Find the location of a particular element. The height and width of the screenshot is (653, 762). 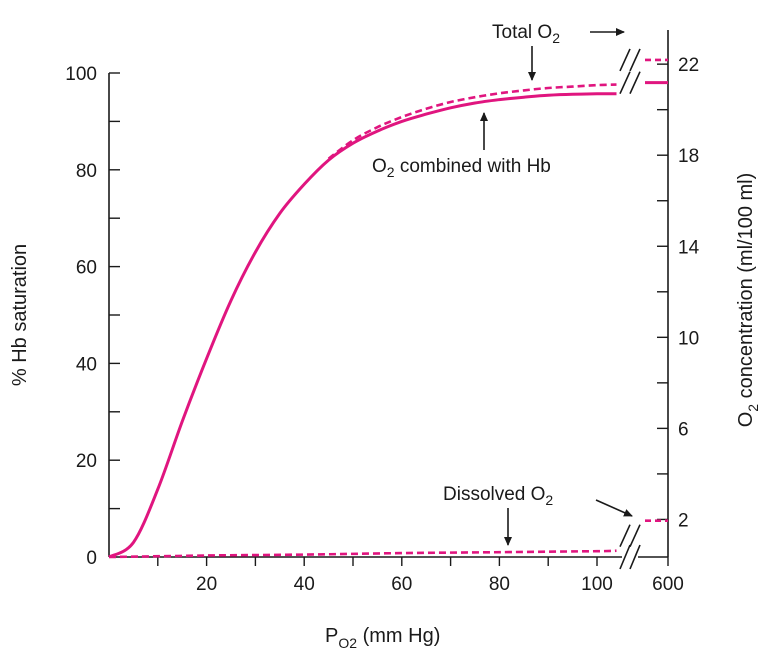

y-right-tick-label: 6 is located at coordinates (683, 429).